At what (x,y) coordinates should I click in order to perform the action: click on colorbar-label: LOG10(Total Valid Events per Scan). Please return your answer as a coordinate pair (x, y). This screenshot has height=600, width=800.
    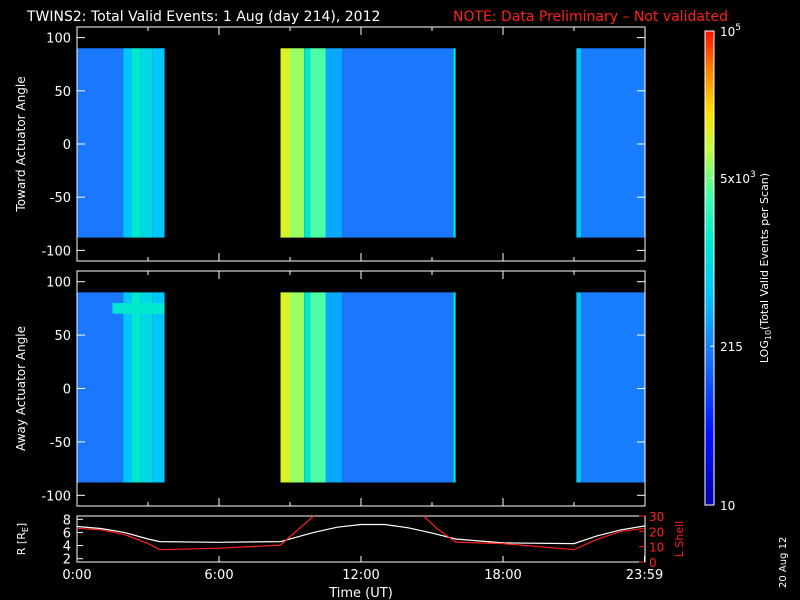
    Looking at the image, I should click on (765, 268).